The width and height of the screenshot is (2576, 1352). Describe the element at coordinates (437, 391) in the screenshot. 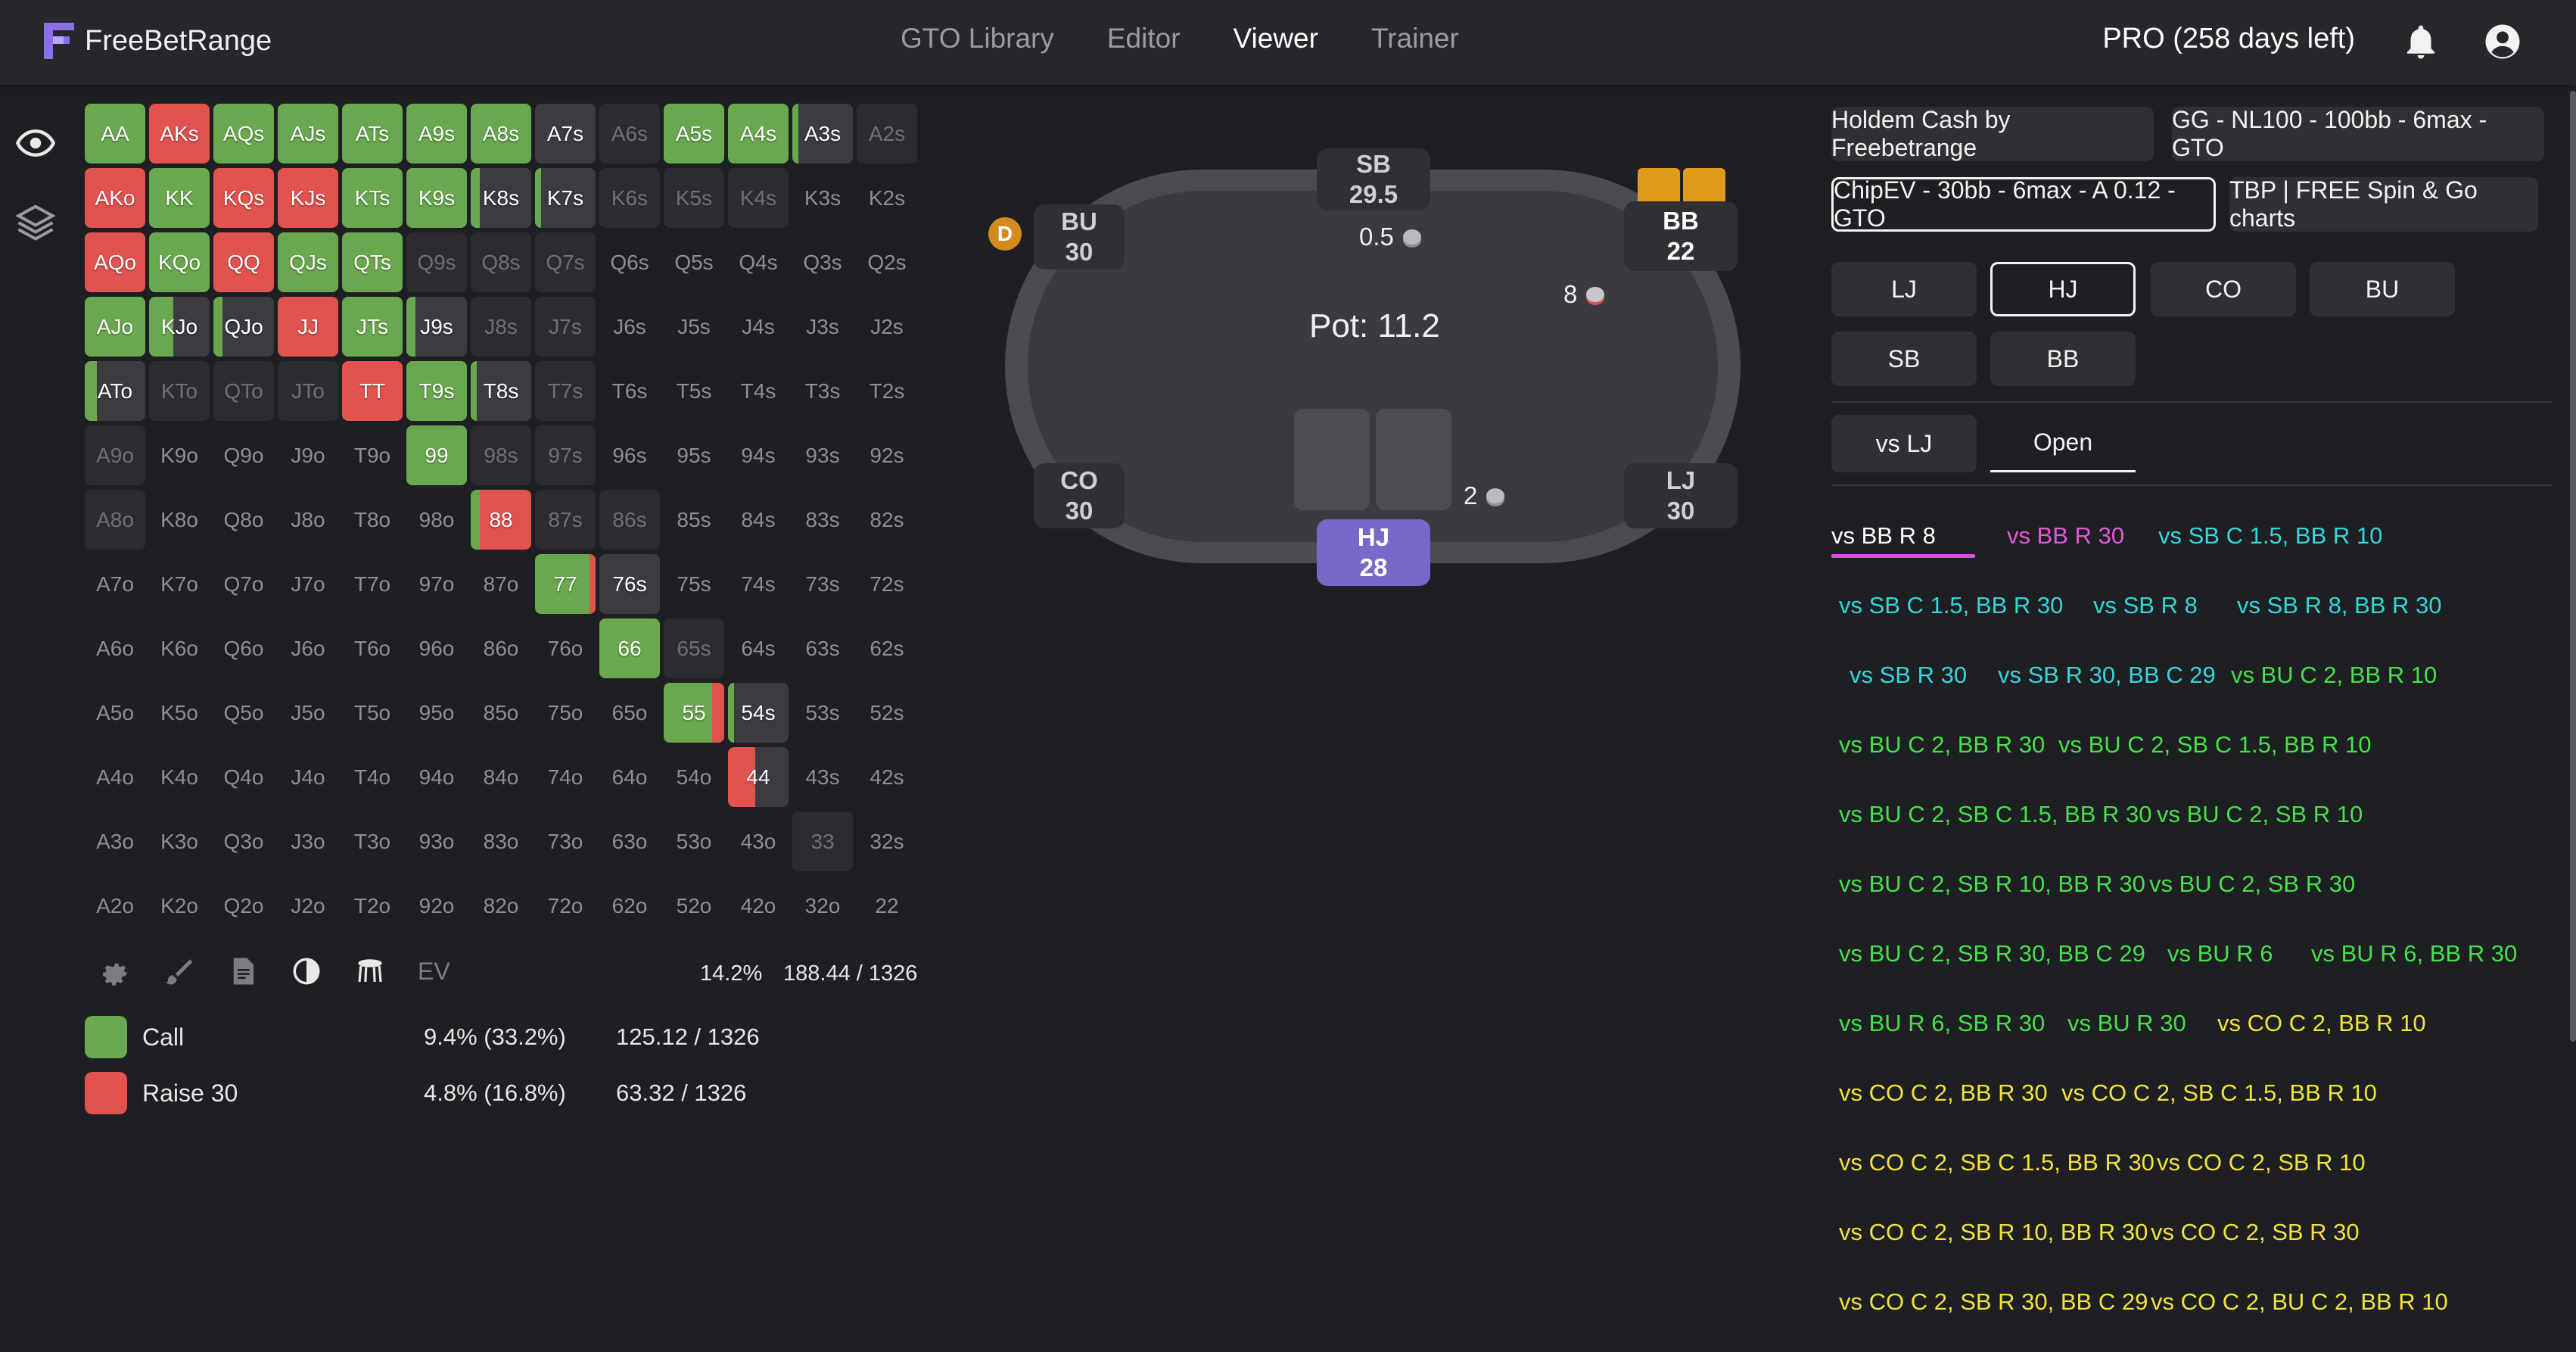

I see `hand-cell: T9s` at that location.